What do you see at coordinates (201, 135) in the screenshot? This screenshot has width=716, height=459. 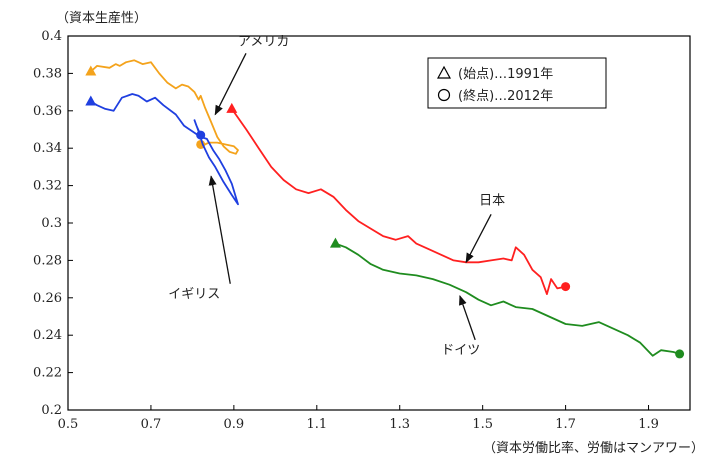 I see `end-marker-uk` at bounding box center [201, 135].